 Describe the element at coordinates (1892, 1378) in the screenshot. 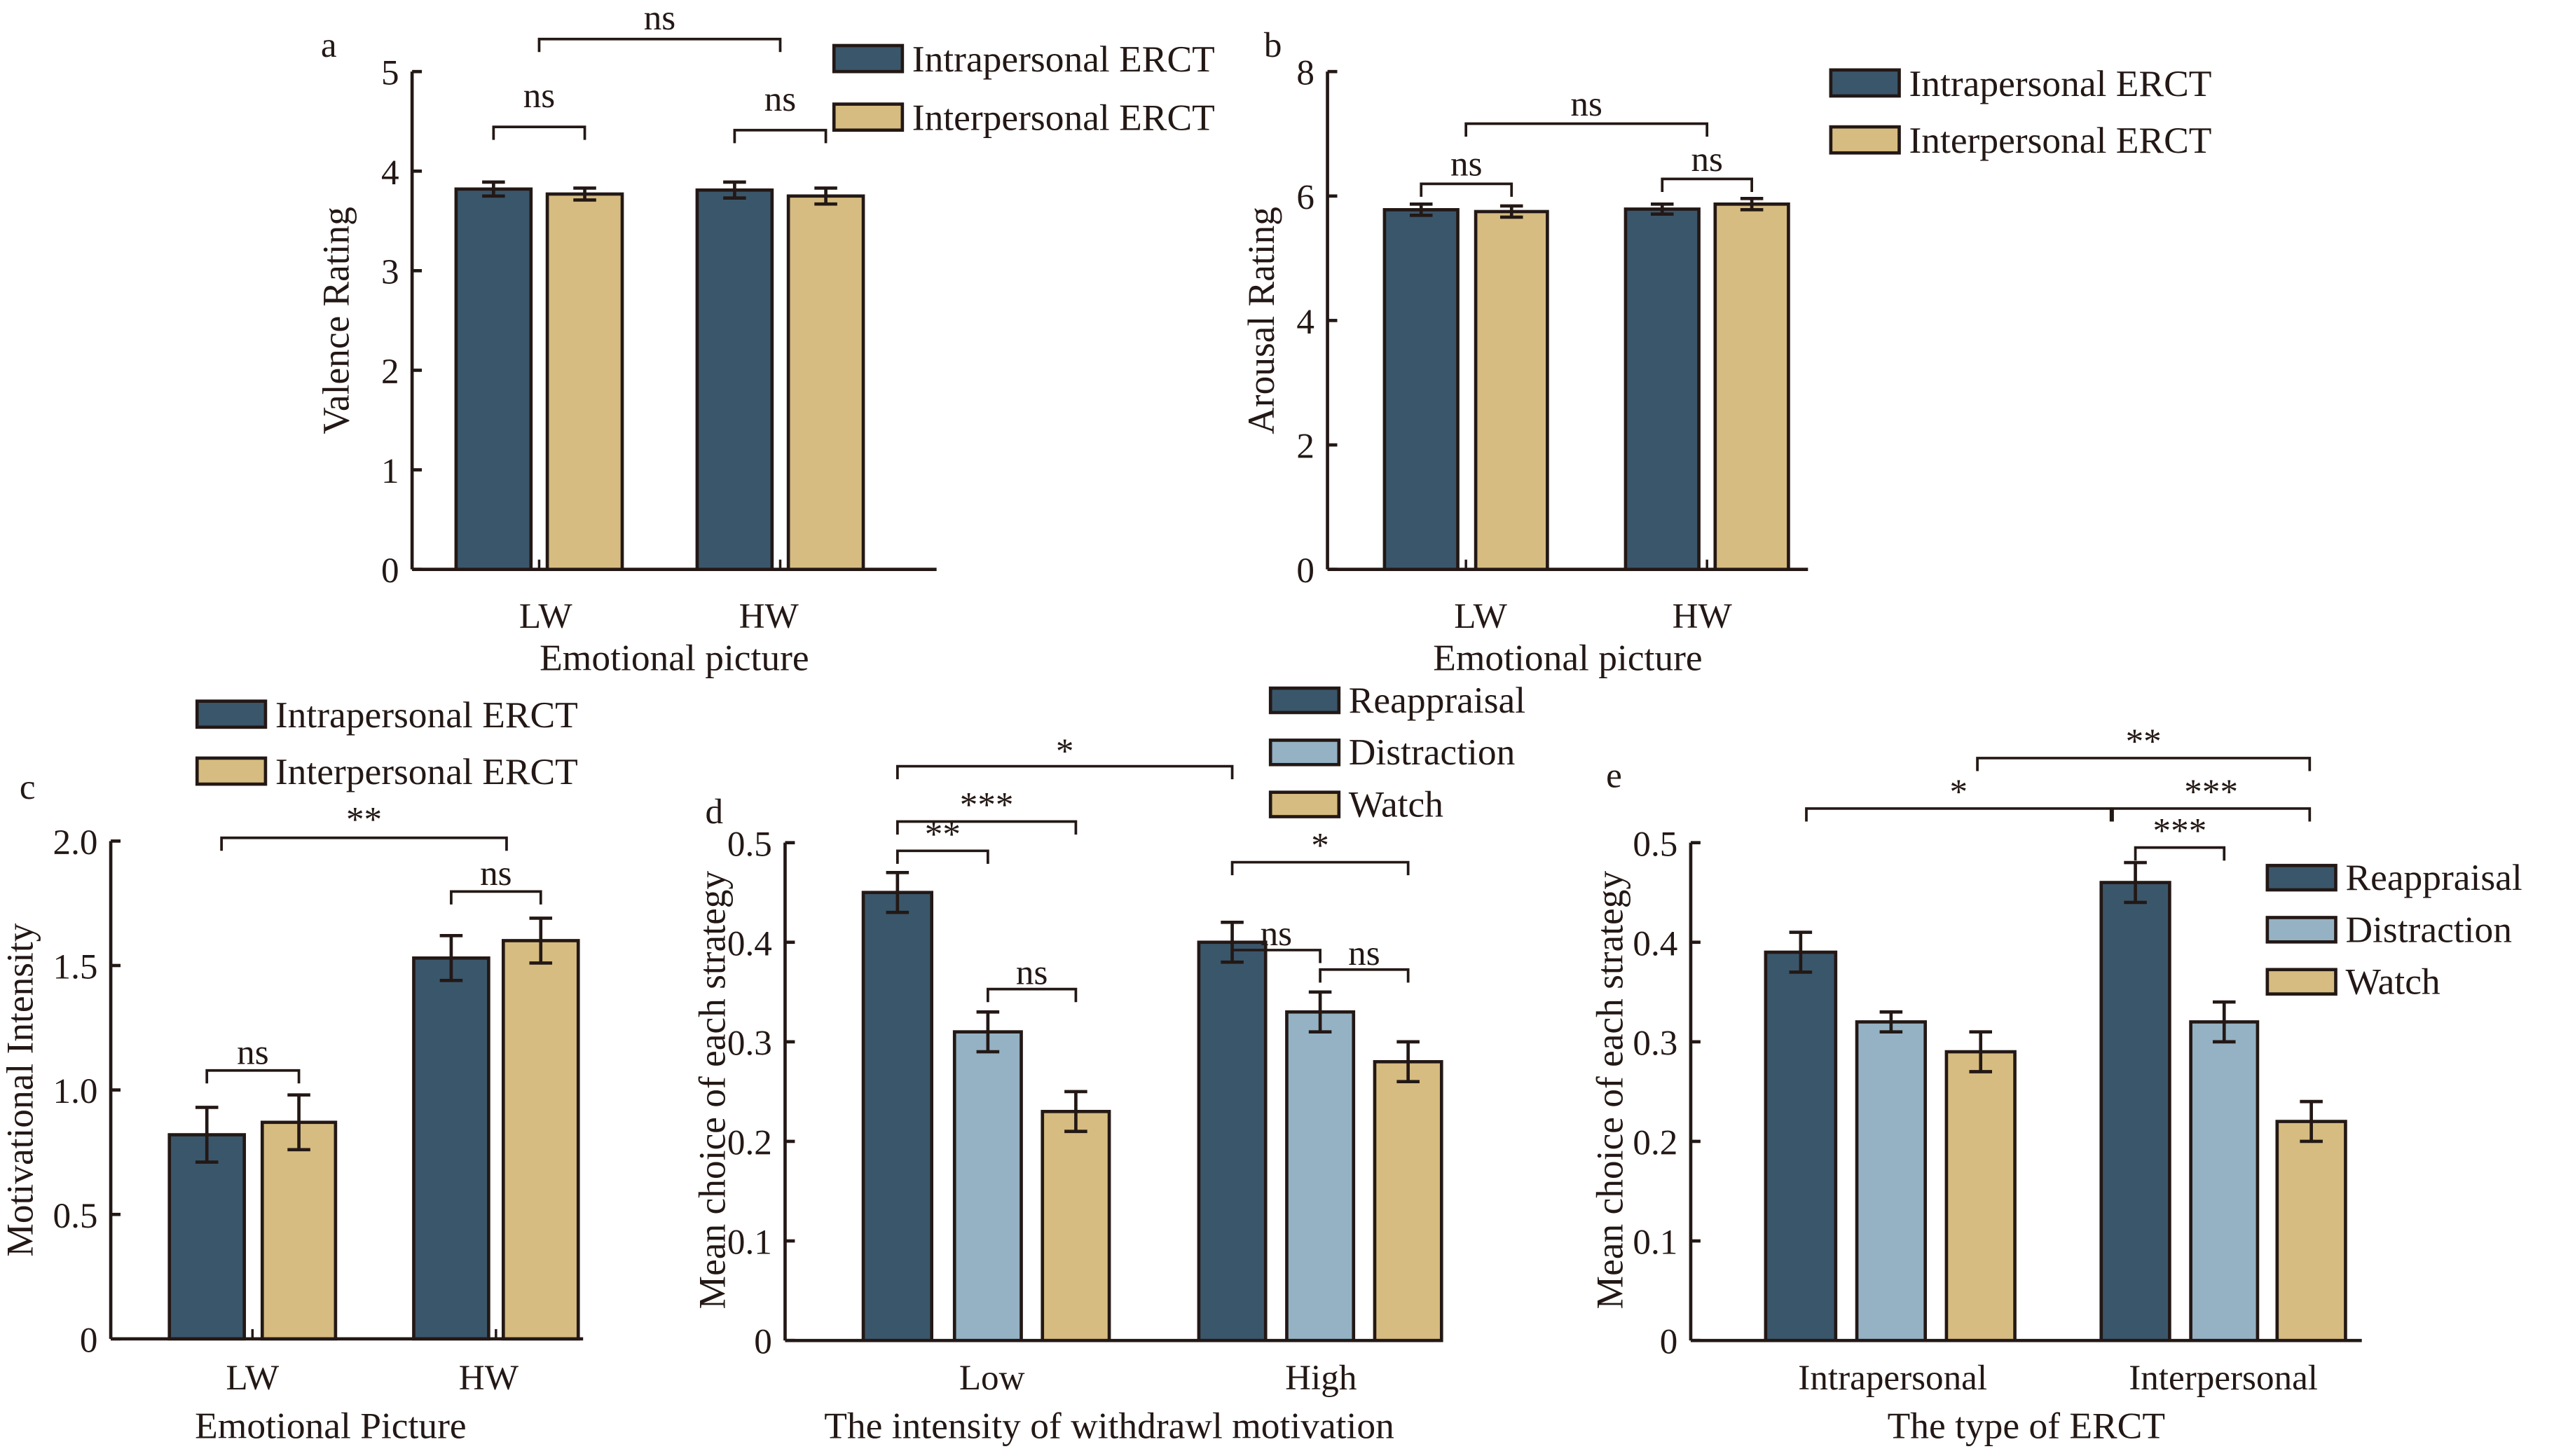

I see `x-tick-label: Intrapersonal` at that location.